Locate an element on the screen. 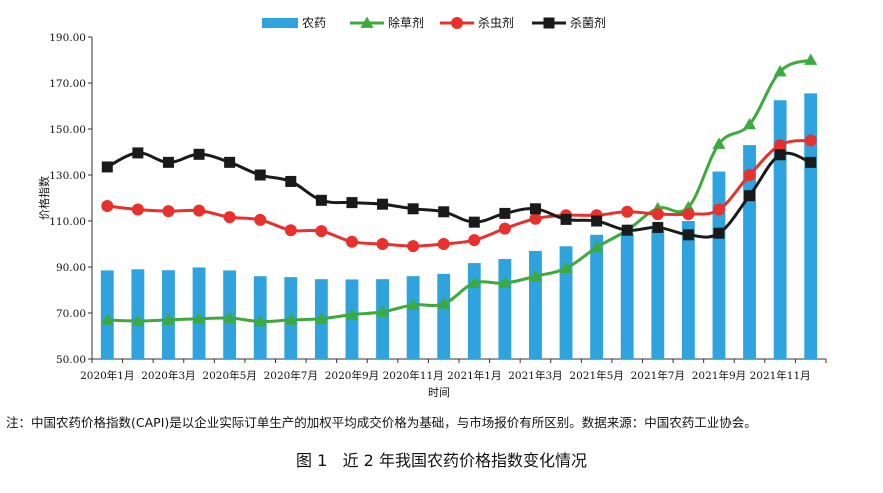 The width and height of the screenshot is (883, 493). x-tick-label: 2020年11月 is located at coordinates (413, 375).